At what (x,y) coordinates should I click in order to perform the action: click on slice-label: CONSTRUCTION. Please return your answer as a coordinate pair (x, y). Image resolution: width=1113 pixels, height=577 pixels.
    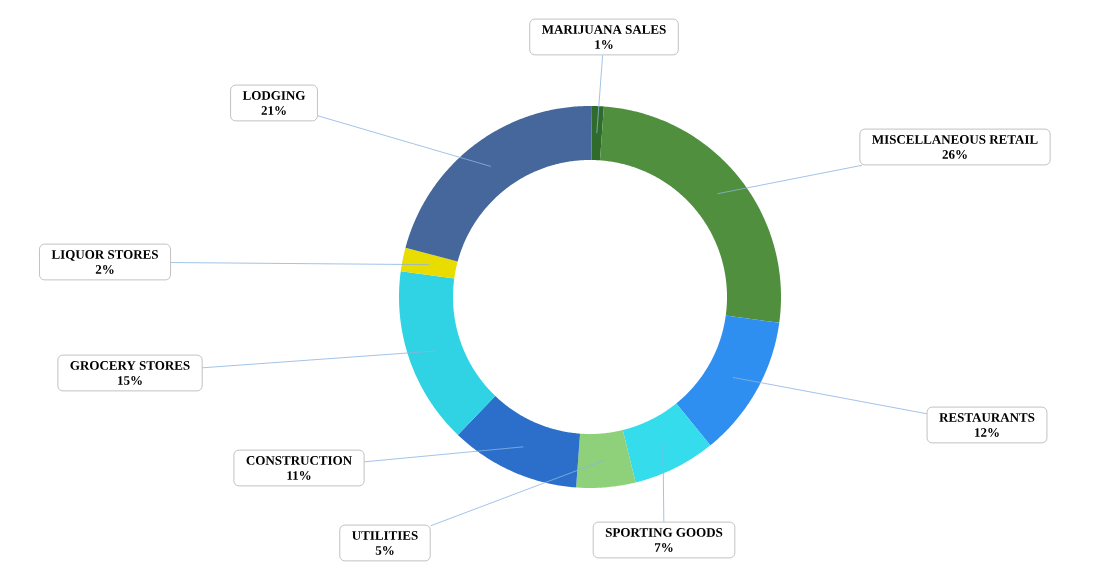
    Looking at the image, I should click on (299, 460).